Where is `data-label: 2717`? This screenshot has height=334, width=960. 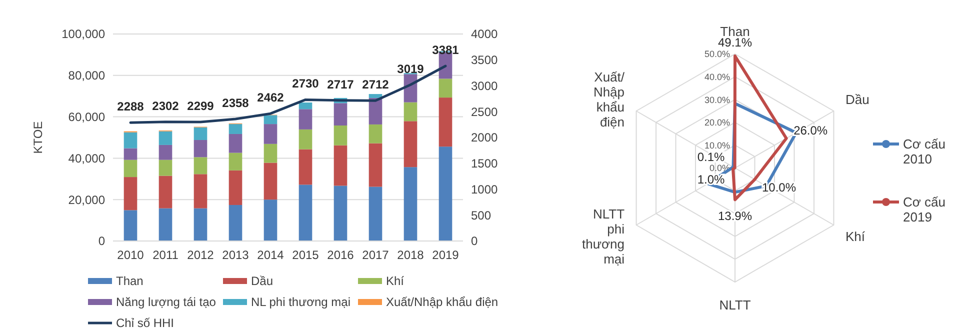
data-label: 2717 is located at coordinates (340, 84).